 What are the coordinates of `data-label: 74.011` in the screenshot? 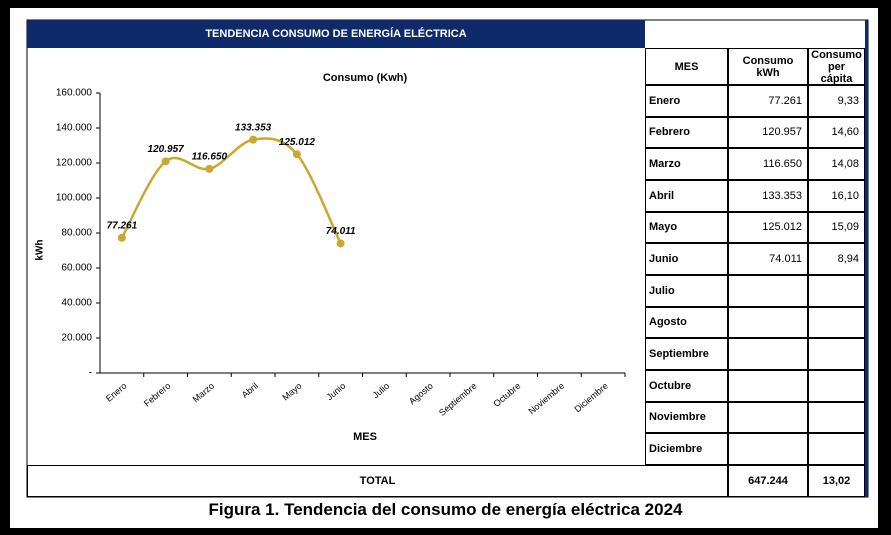 It's located at (341, 231).